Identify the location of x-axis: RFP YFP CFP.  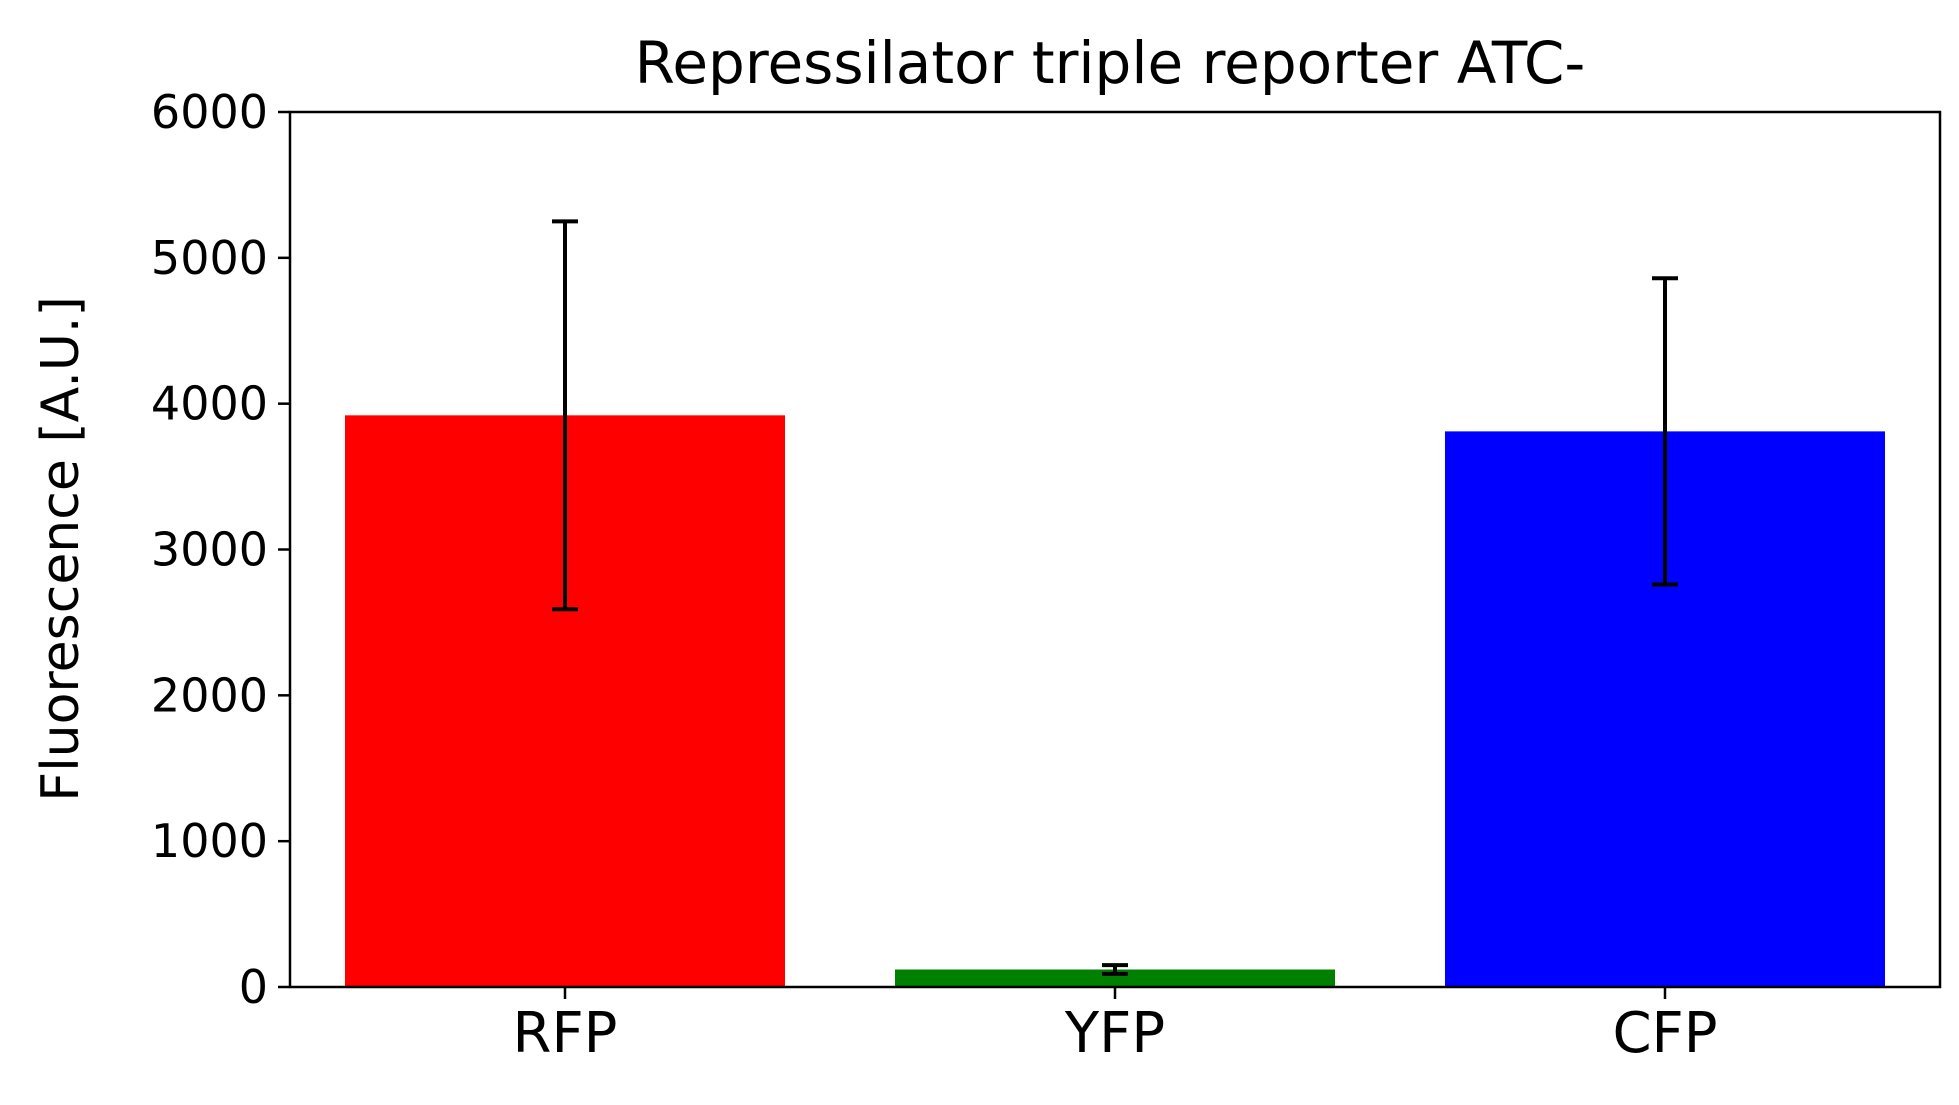
(1115, 1026).